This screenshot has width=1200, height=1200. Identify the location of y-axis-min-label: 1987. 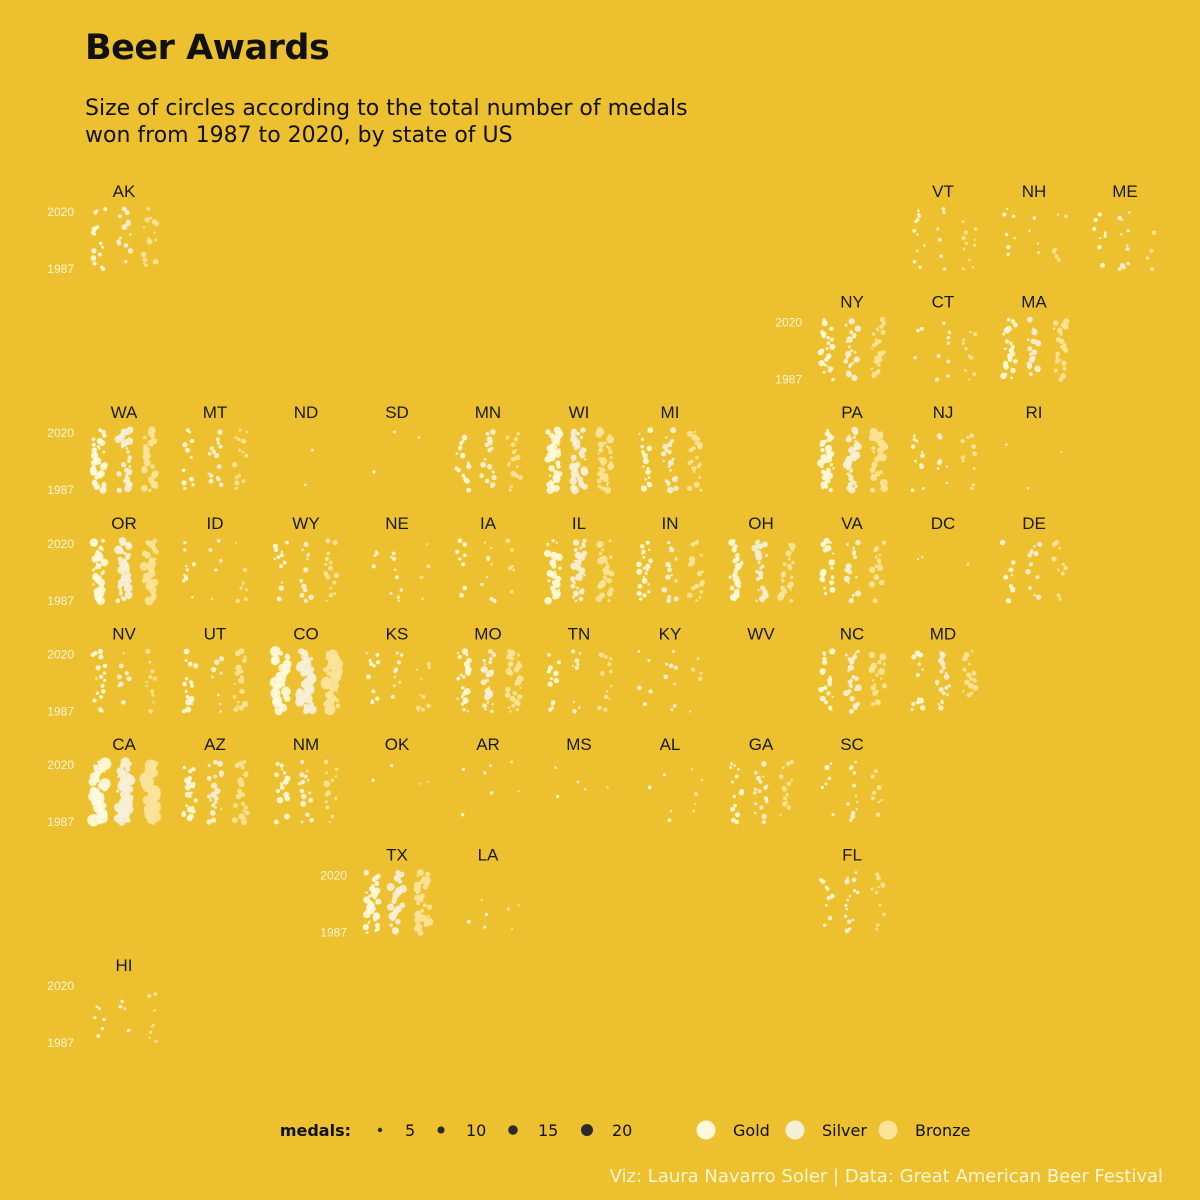
(333, 933).